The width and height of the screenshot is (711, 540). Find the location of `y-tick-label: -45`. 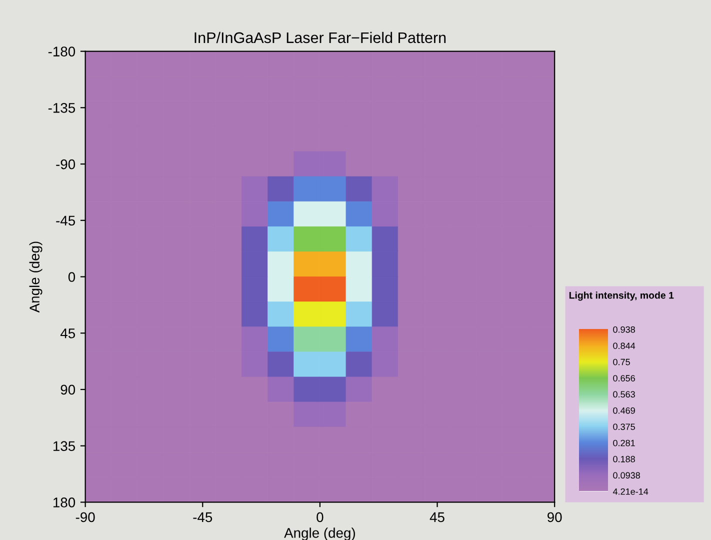

y-tick-label: -45 is located at coordinates (66, 221).